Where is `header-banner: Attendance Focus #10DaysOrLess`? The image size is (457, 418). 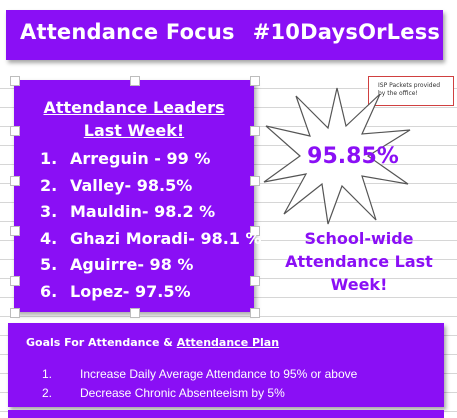
header-banner: Attendance Focus #10DaysOrLess is located at coordinates (224, 35).